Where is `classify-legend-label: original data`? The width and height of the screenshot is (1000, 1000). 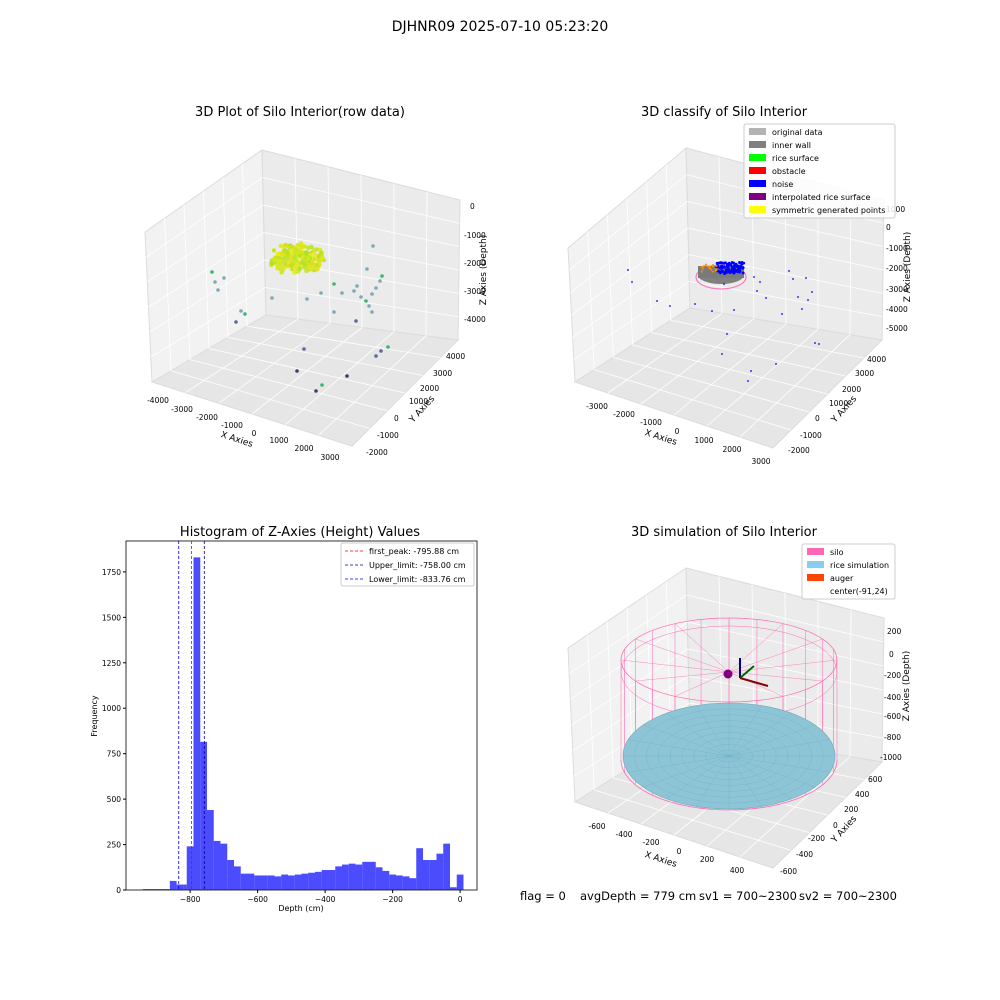
classify-legend-label: original data is located at coordinates (797, 132).